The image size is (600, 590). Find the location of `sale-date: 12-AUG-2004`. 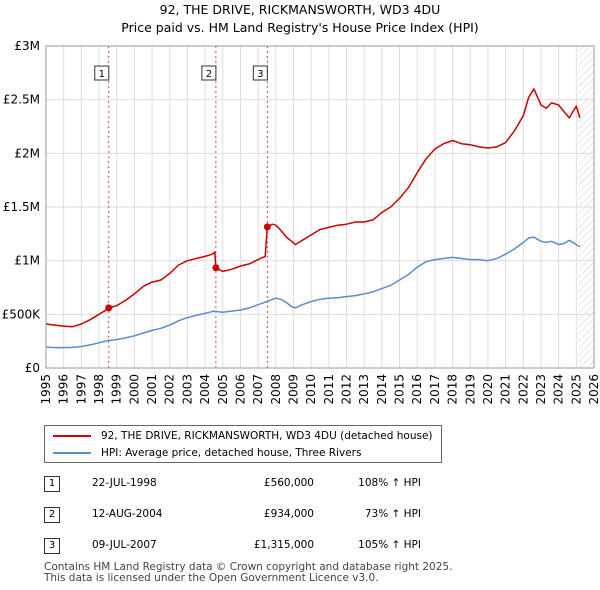

sale-date: 12-AUG-2004 is located at coordinates (127, 514).